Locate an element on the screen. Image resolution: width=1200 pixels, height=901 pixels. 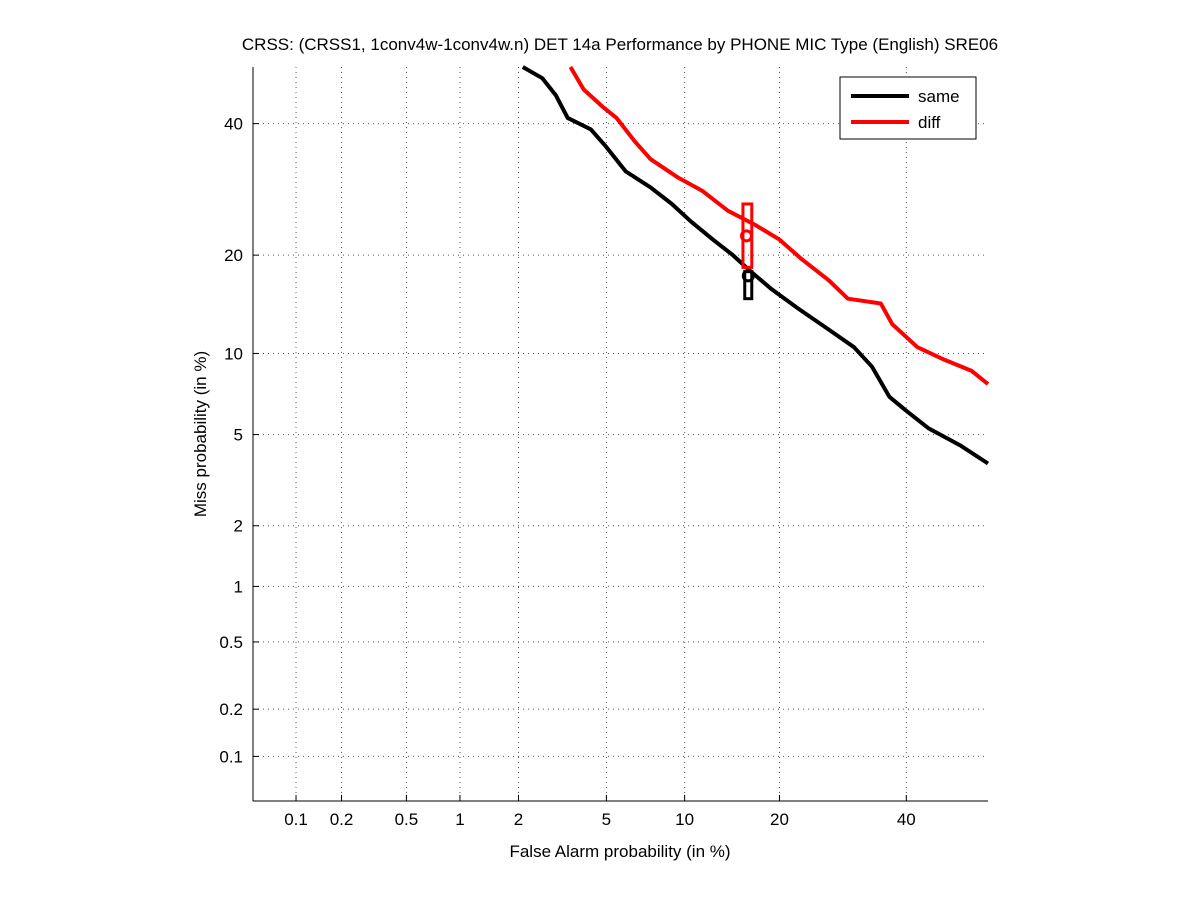
operating-point-diff is located at coordinates (747, 236).